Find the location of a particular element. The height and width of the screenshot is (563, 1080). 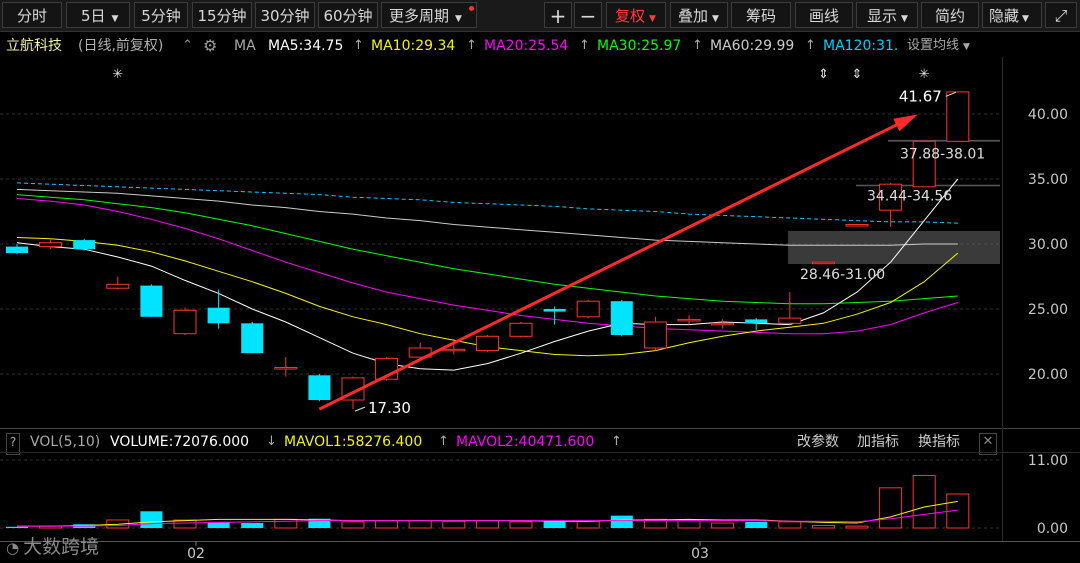

ma30-value: MA30:25.97 is located at coordinates (639, 46).